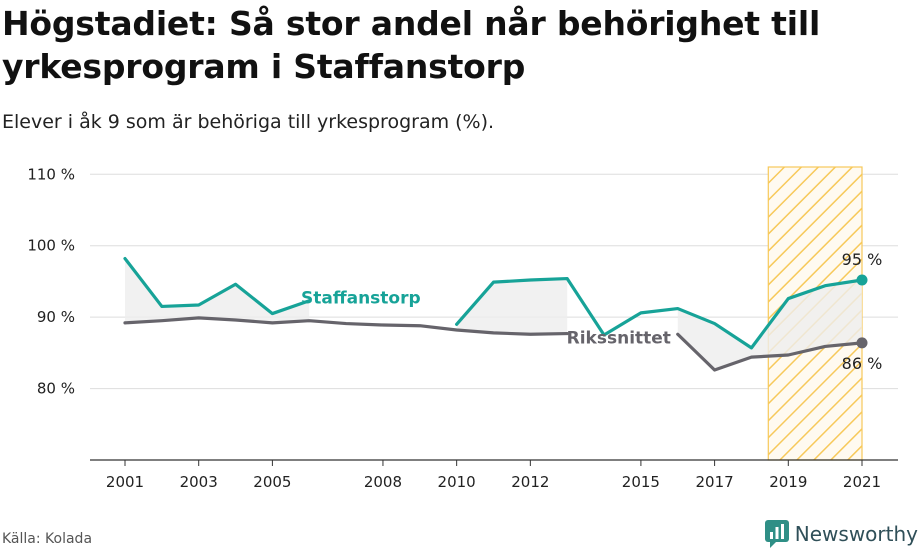 This screenshot has height=552, width=920. Describe the element at coordinates (51, 246) in the screenshot. I see `y-tick-label: 100 %` at that location.